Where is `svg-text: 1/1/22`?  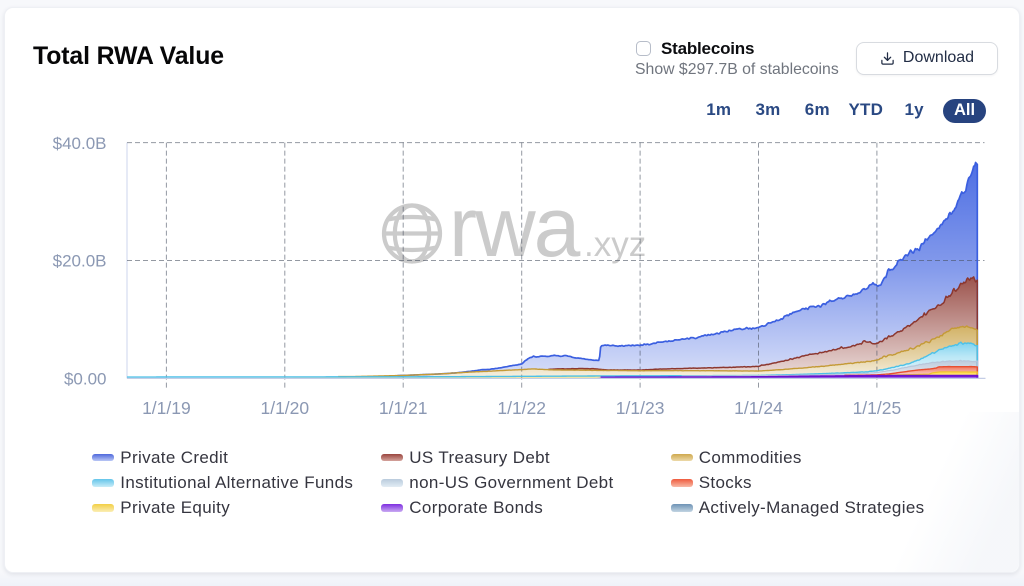 svg-text: 1/1/22 is located at coordinates (521, 408).